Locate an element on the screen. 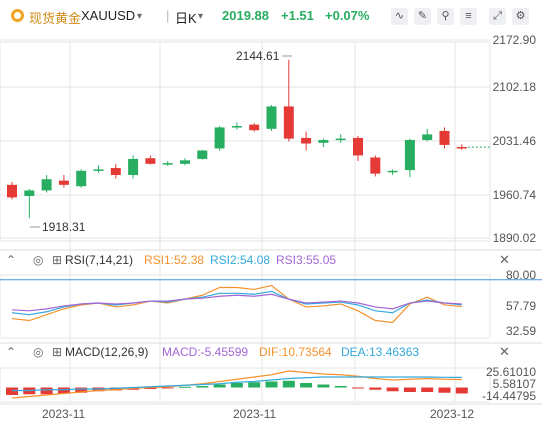 This screenshot has width=542, height=424. rsi2-legend: RSI2:54.08 is located at coordinates (240, 260).